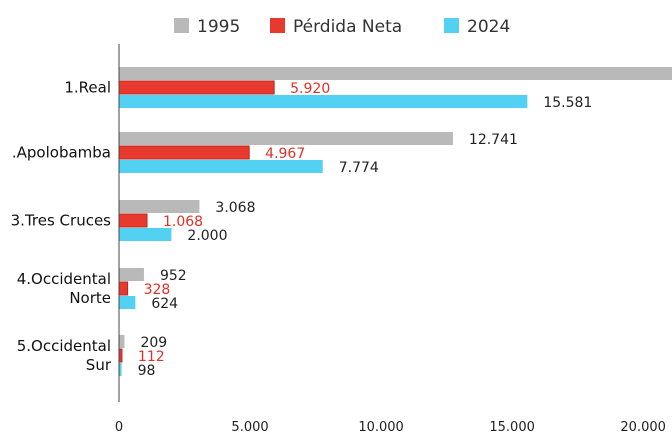 The width and height of the screenshot is (672, 448). What do you see at coordinates (164, 304) in the screenshot?
I see `value-label-3-2: 624` at bounding box center [164, 304].